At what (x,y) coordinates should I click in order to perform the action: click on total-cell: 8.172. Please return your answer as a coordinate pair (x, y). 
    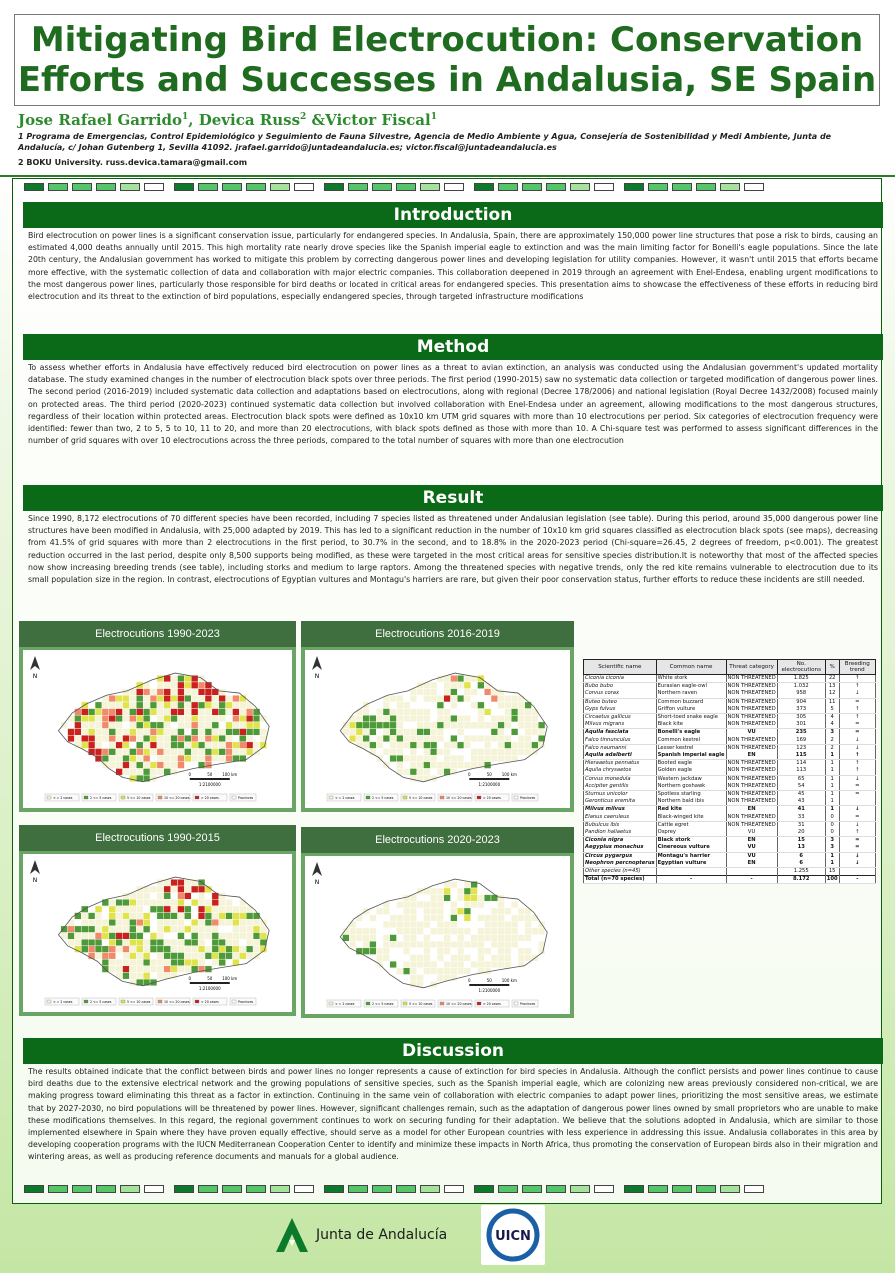
    Looking at the image, I should click on (801, 880).